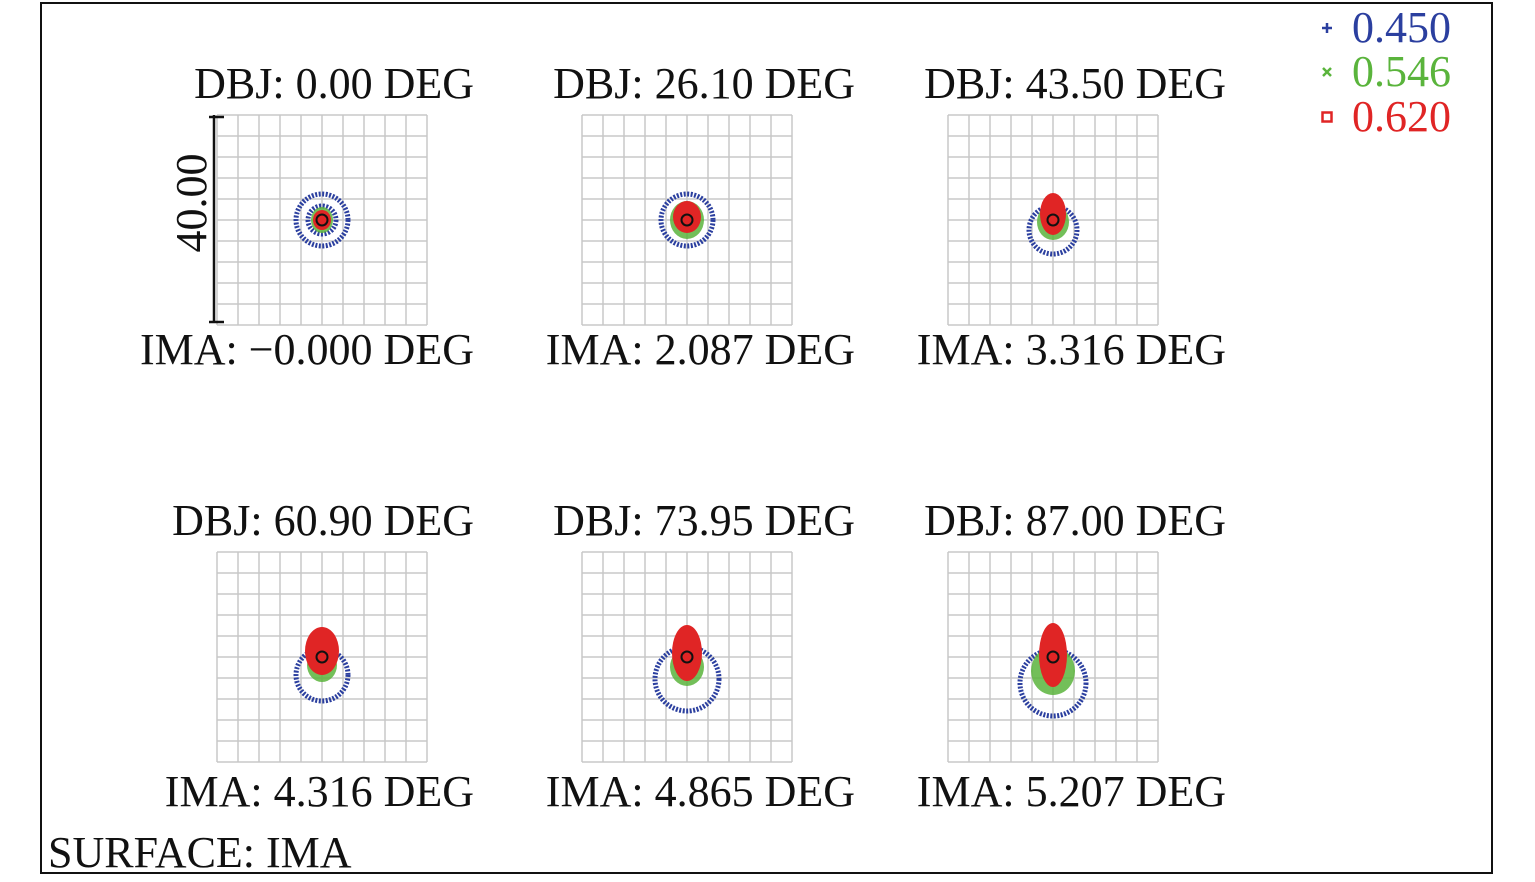 The height and width of the screenshot is (882, 1535). What do you see at coordinates (1401, 116) in the screenshot?
I see `legend-label: 0.620` at bounding box center [1401, 116].